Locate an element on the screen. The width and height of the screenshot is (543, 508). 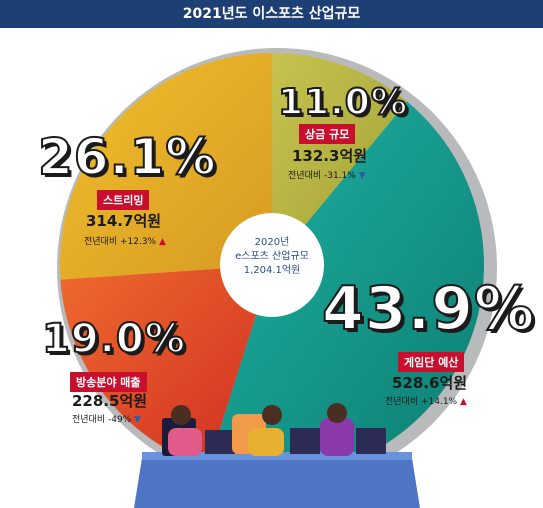
center-year: 2020년 is located at coordinates (272, 242).